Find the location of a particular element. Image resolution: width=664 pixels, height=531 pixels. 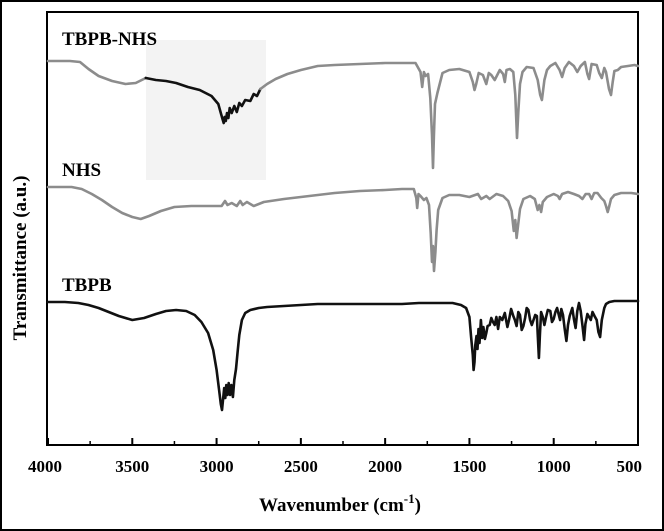

x-tick-label-1000: 1000 is located at coordinates (554, 466).